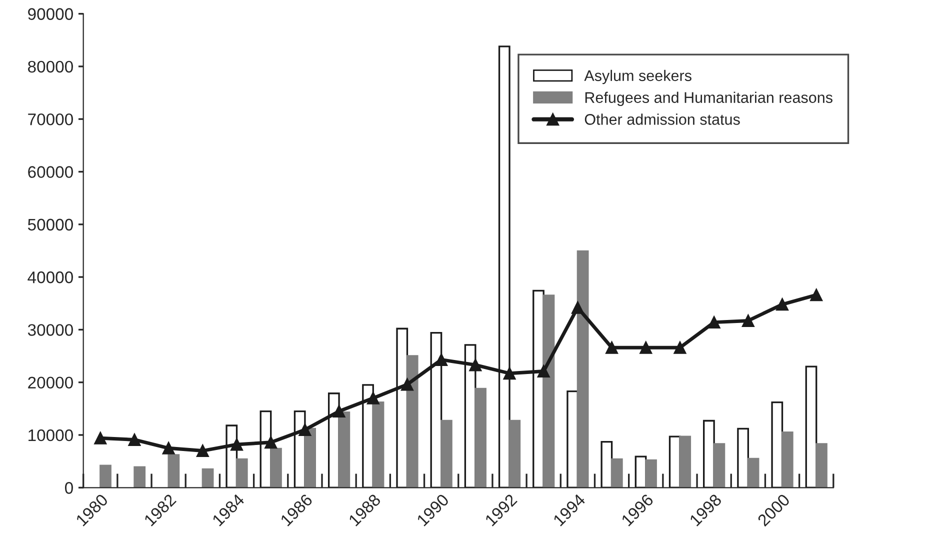 This screenshot has height=551, width=926. Describe the element at coordinates (662, 119) in the screenshot. I see `legend-label: Other admission status` at that location.